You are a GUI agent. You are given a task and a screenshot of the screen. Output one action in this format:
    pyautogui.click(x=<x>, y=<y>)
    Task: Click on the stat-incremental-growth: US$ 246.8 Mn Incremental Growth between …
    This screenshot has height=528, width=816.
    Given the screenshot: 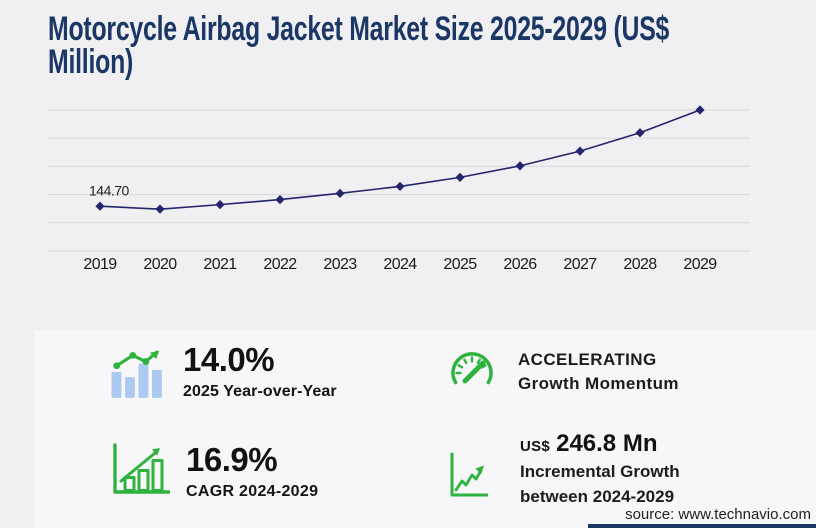 What is the action you would take?
    pyautogui.click(x=565, y=469)
    